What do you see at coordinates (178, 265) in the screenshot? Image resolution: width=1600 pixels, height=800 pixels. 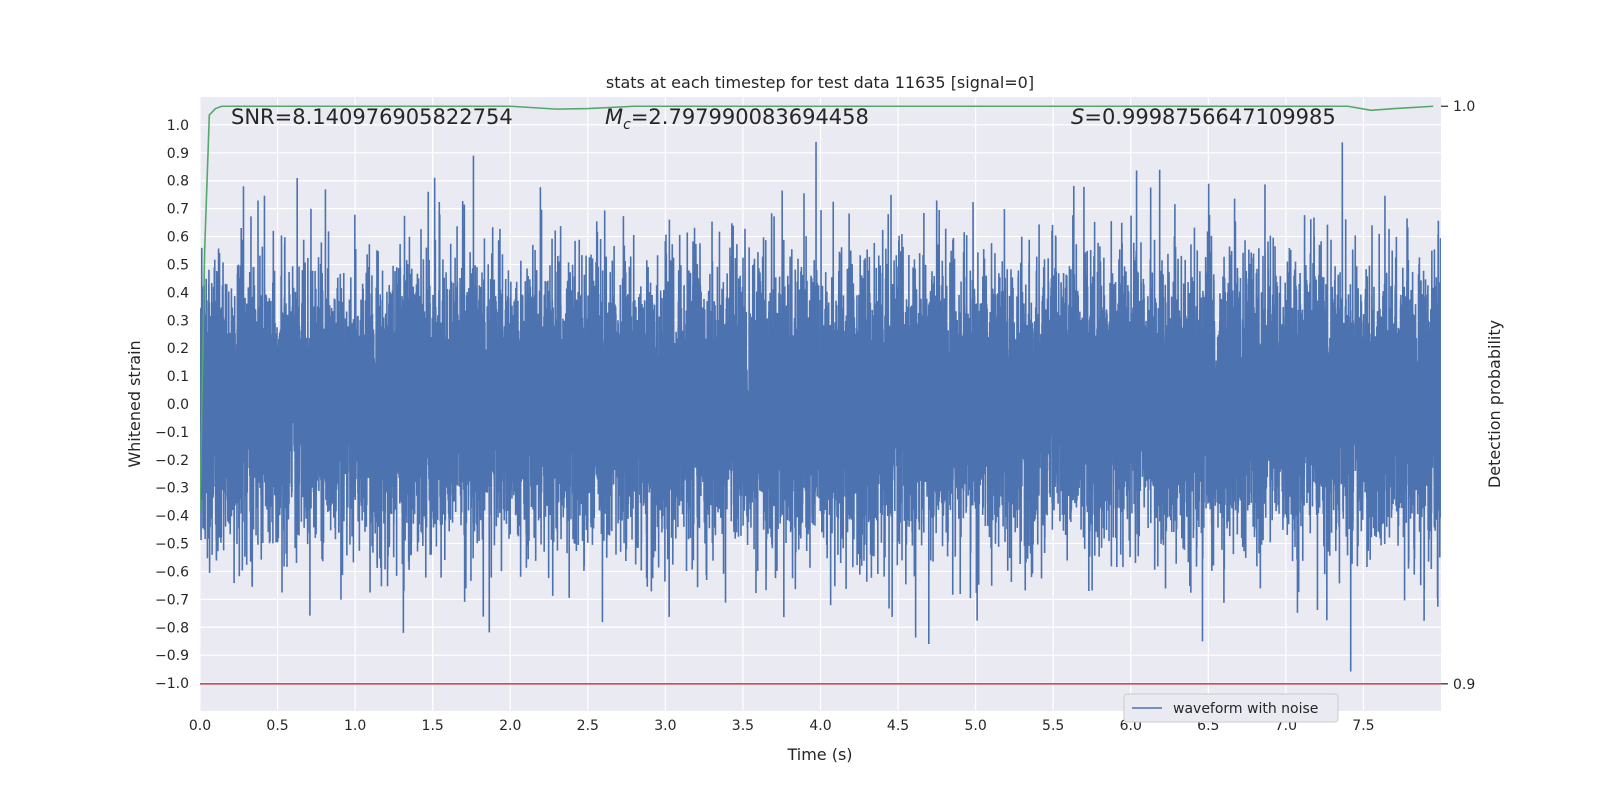 I see `y-tick-label: 0.5` at bounding box center [178, 265].